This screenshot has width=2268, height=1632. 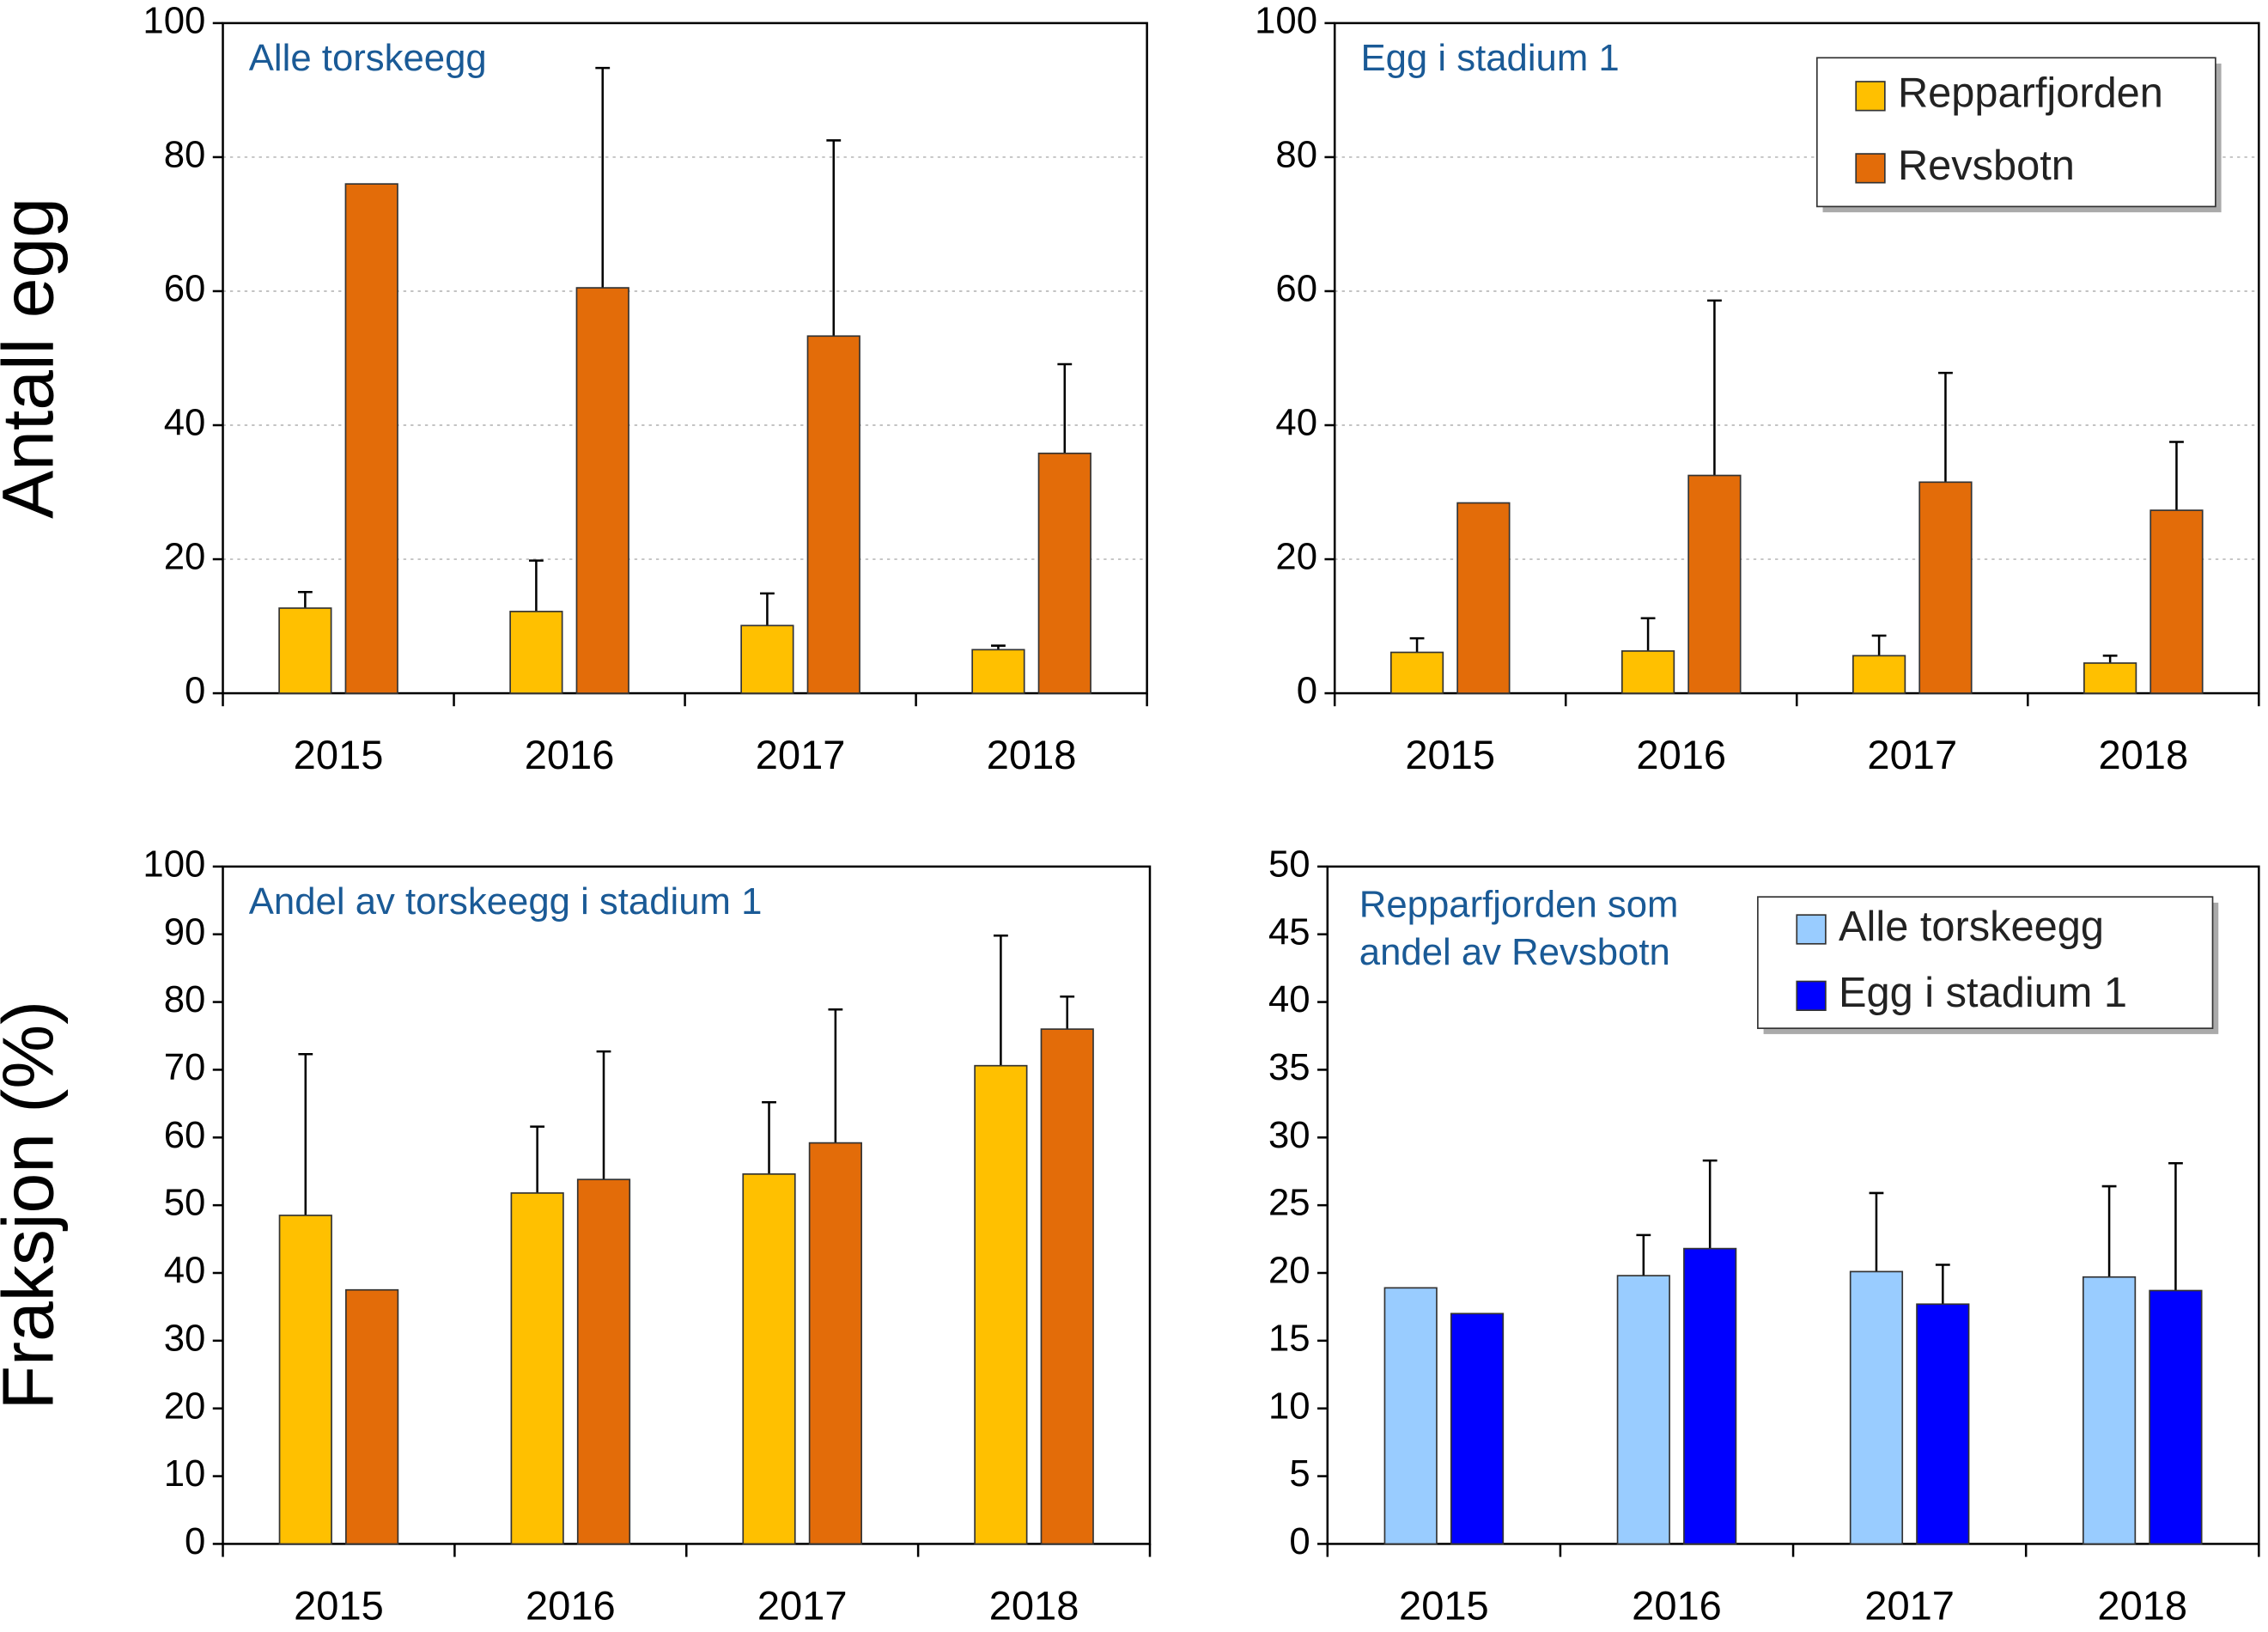 What do you see at coordinates (1289, 1203) in the screenshot?
I see `y-tick-label: 25` at bounding box center [1289, 1203].